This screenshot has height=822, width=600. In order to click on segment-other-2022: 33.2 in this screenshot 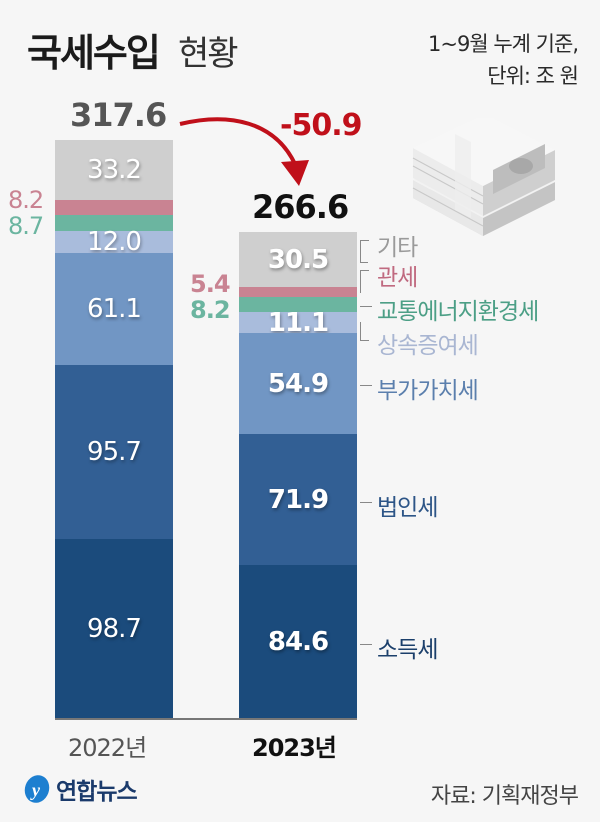, I will do `click(114, 170)`.